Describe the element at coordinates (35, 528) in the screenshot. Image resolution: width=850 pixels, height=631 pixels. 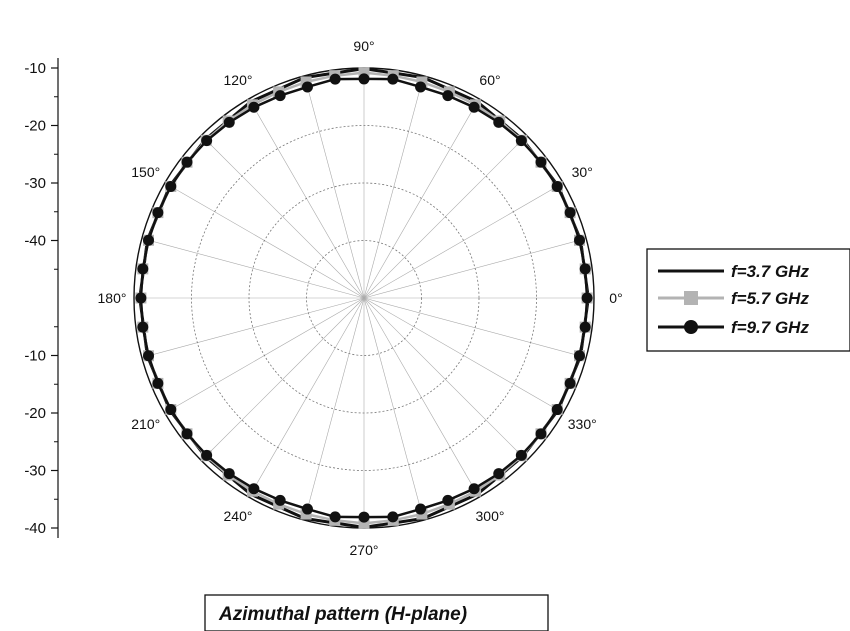
I see `tick-label-lower: -40` at that location.